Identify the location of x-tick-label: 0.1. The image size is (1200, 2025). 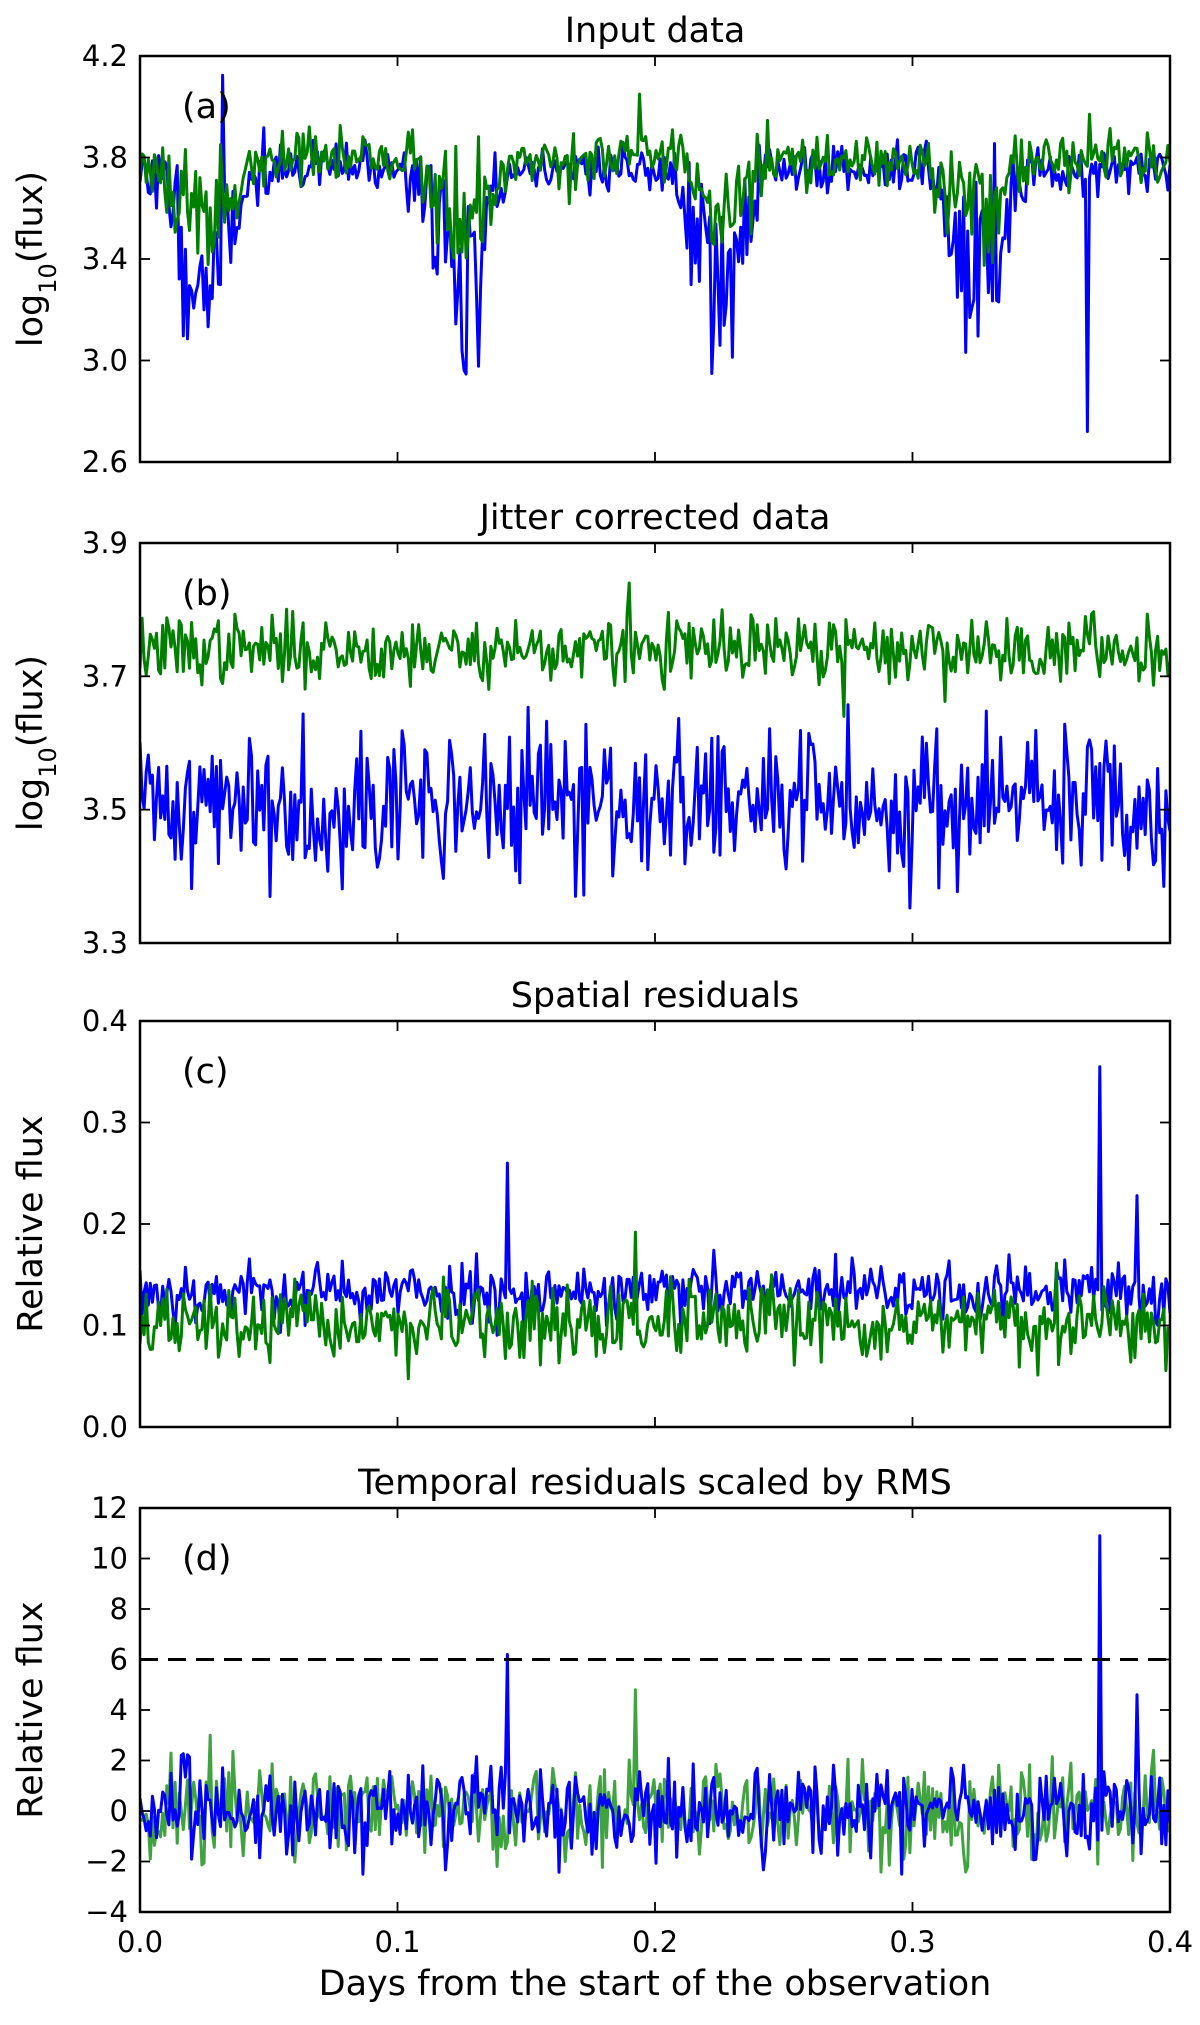
(397, 1942).